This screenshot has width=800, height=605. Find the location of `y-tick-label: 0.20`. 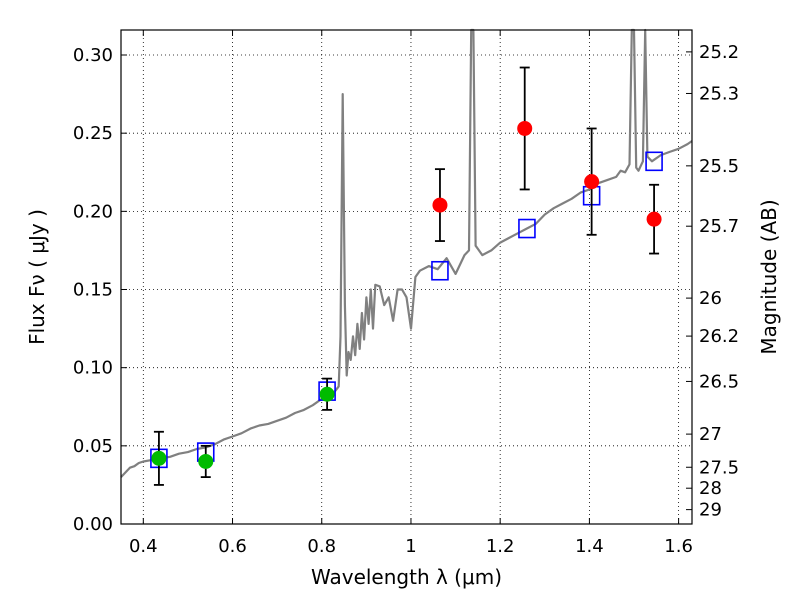

y-tick-label: 0.20 is located at coordinates (93, 211).